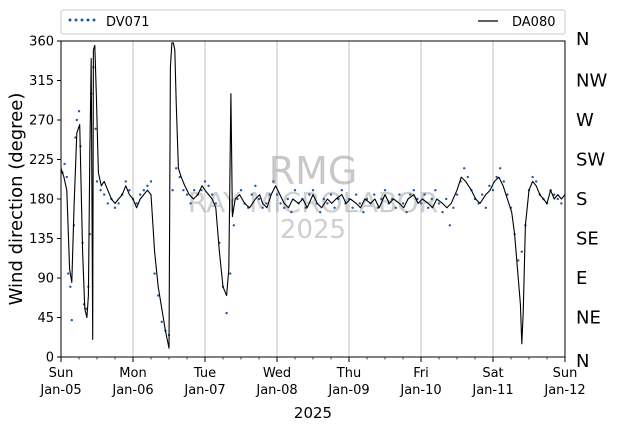 This screenshot has width=618, height=433. What do you see at coordinates (41, 160) in the screenshot?
I see `y-tick-label: 225` at bounding box center [41, 160].